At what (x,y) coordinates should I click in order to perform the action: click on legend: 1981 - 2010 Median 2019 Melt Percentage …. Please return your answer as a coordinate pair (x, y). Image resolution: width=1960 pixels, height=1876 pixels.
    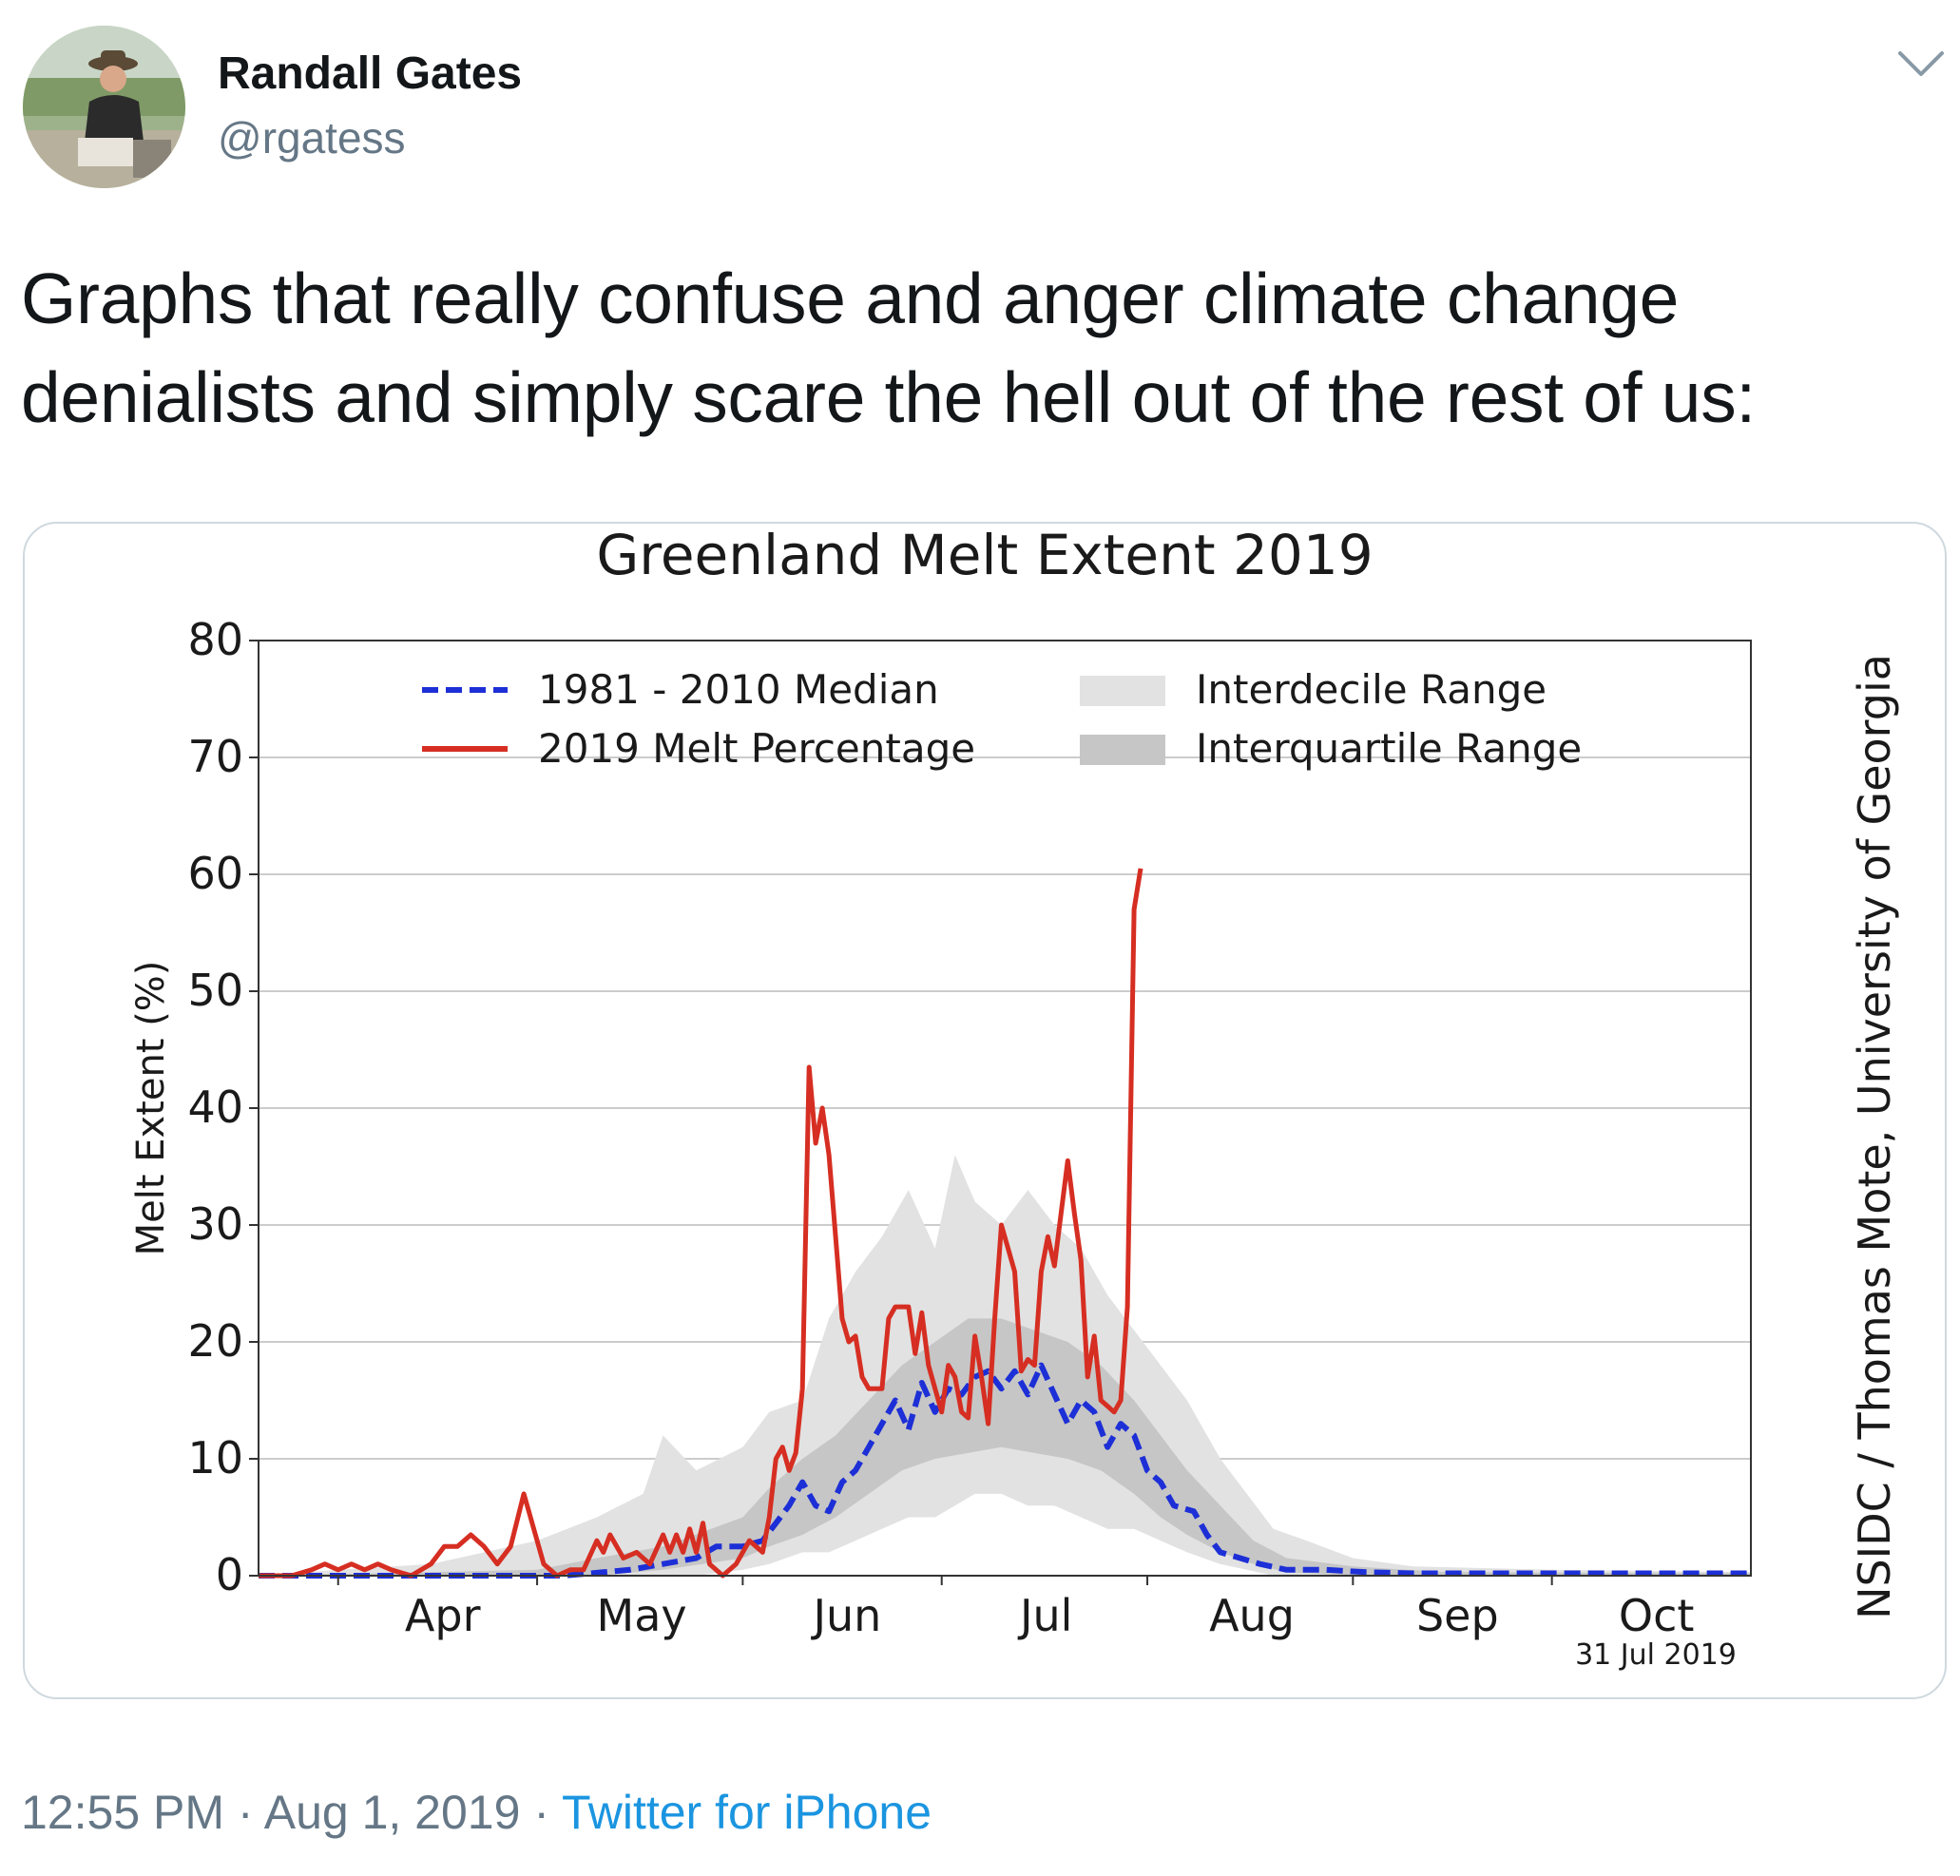
    Looking at the image, I should click on (1002, 719).